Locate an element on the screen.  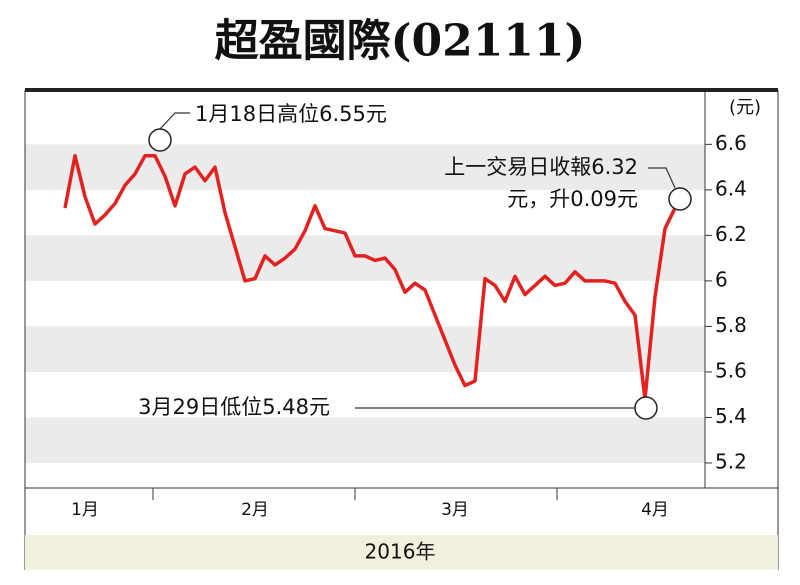
y-tick-label: 6.2 is located at coordinates (731, 234).